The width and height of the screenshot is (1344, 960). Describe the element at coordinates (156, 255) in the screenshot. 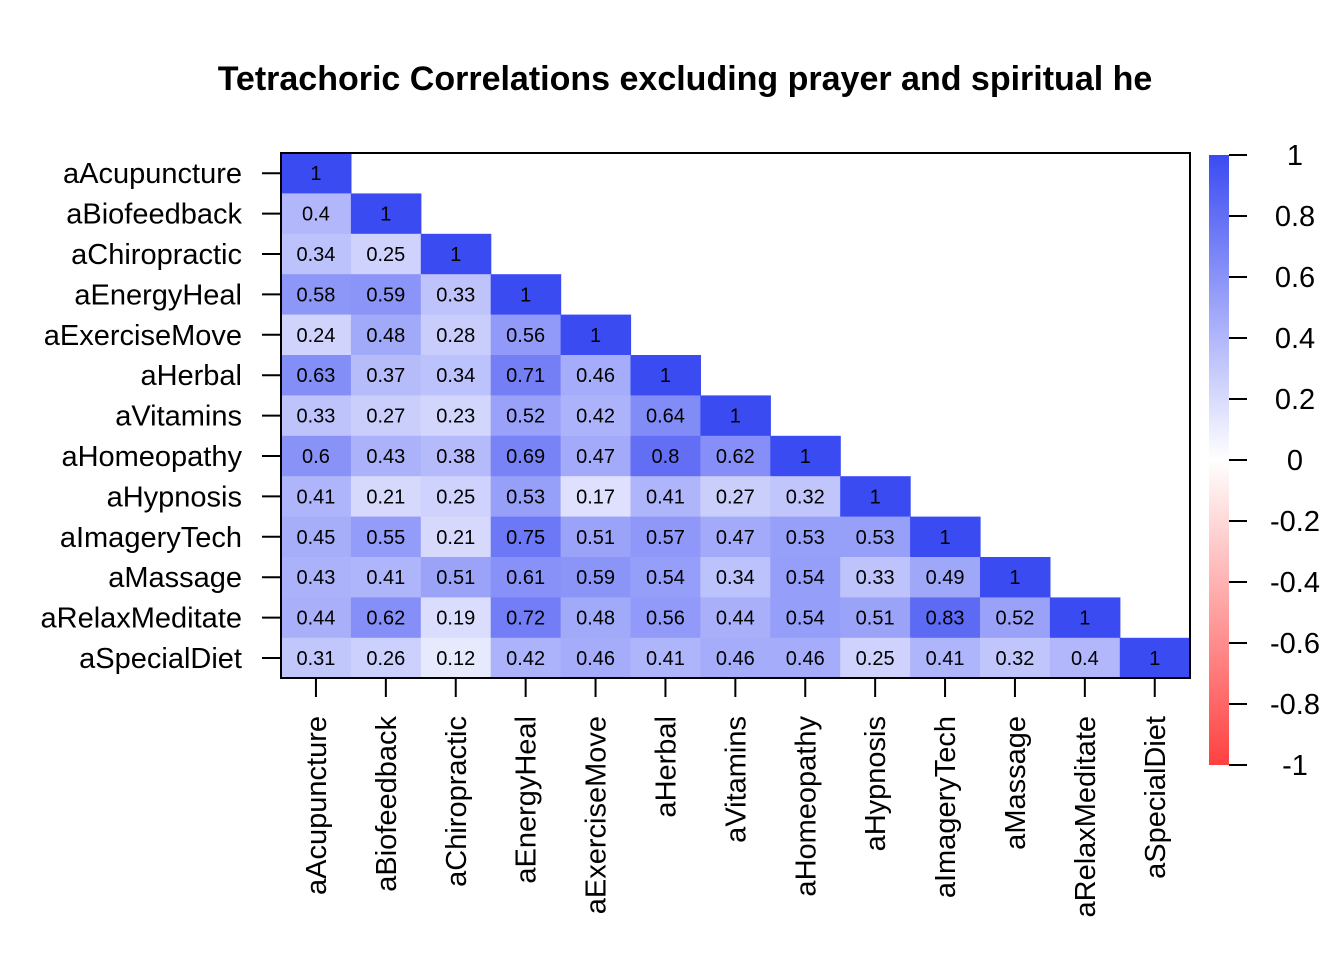

I see `row-tick-label: aChiropractic` at that location.